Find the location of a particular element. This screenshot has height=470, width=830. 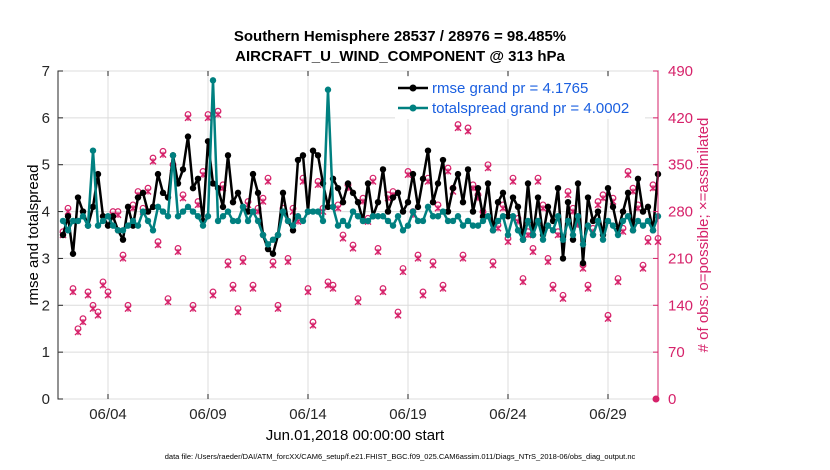

legend-box is located at coordinates (520, 98).